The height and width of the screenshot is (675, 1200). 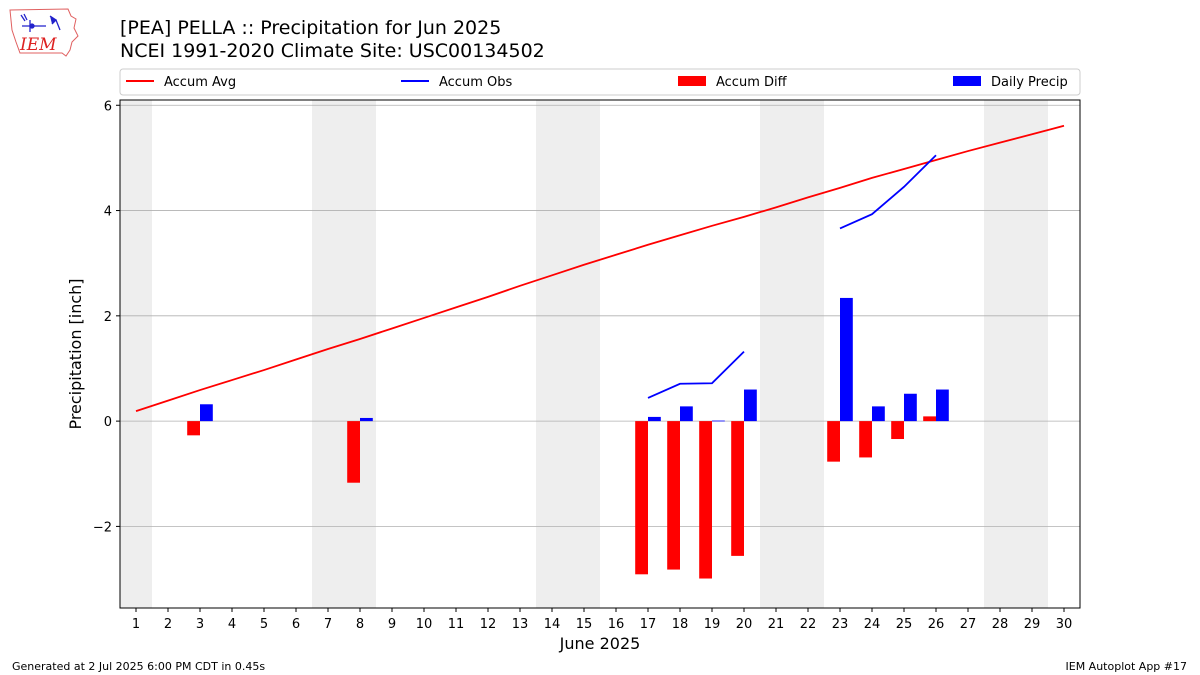 I want to click on x-tick-label: 4, so click(x=232, y=624).